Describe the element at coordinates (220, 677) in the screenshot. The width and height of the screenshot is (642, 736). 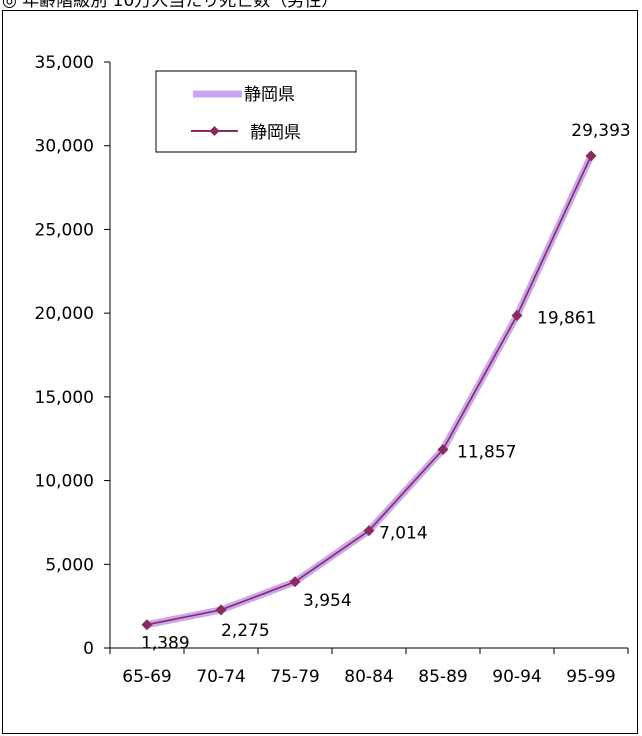
I see `x-tick-label: 70-74` at that location.